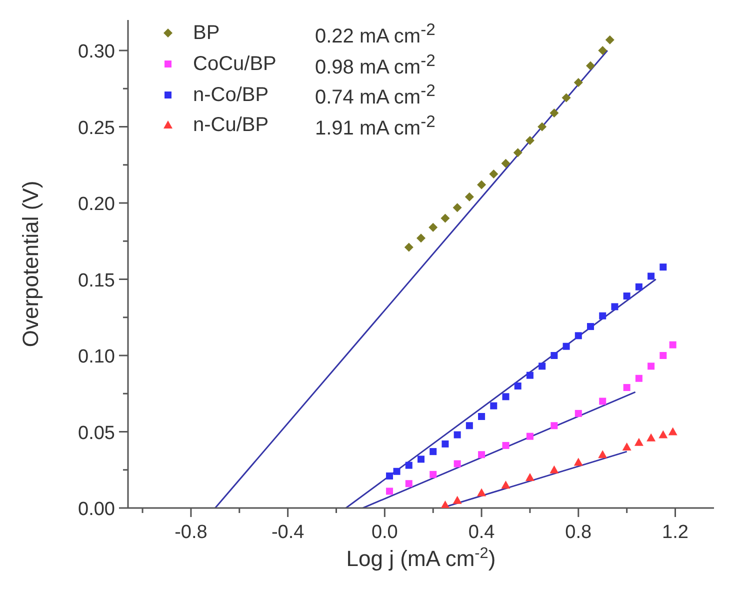  Describe the element at coordinates (96, 128) in the screenshot. I see `y-tick-label: 0.25` at that location.